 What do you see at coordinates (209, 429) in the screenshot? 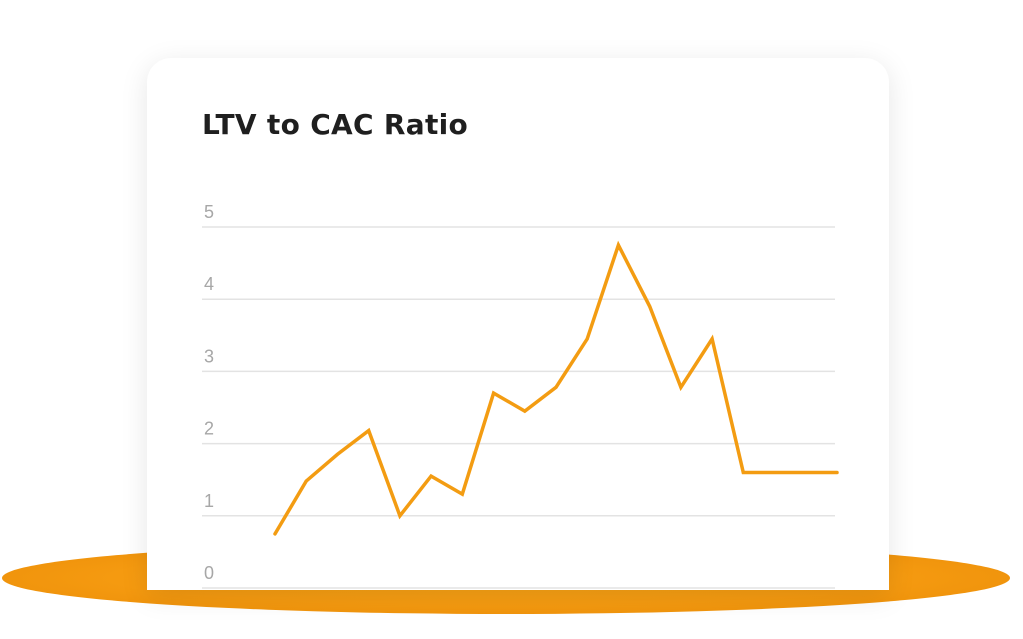
I see `y-tick-label: 2` at bounding box center [209, 429].